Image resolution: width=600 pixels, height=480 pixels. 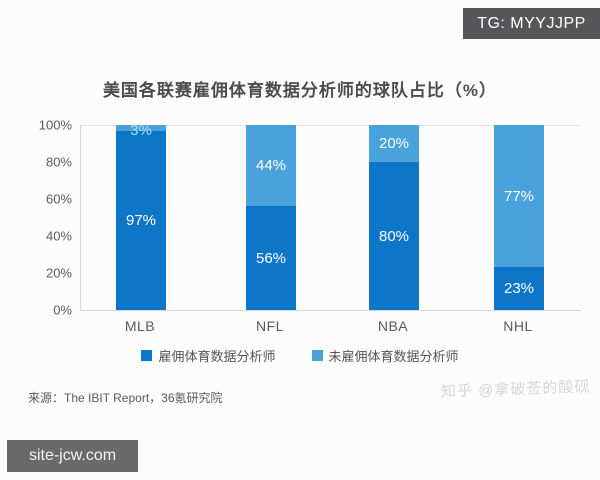 What do you see at coordinates (217, 356) in the screenshot?
I see `legend-label-employed: 雇佣体育数据分析师` at bounding box center [217, 356].